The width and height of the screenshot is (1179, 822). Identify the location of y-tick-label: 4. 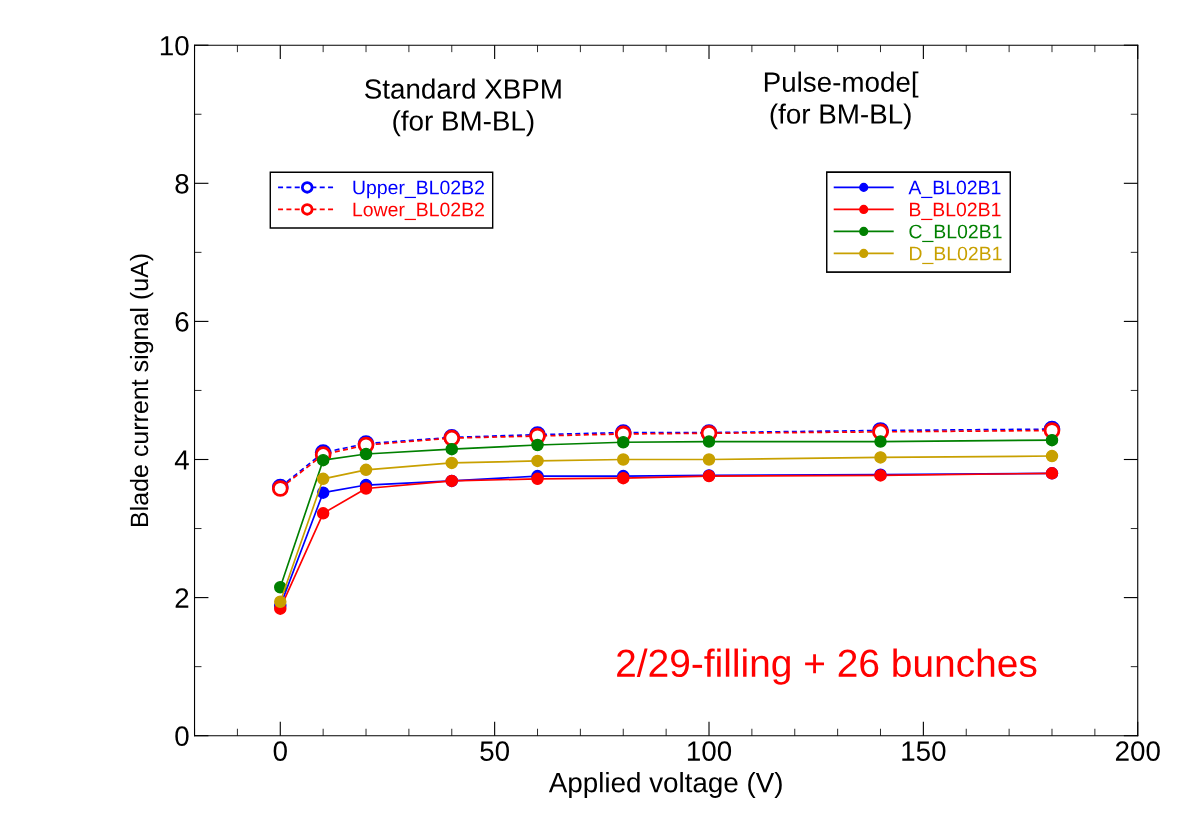
(181, 460).